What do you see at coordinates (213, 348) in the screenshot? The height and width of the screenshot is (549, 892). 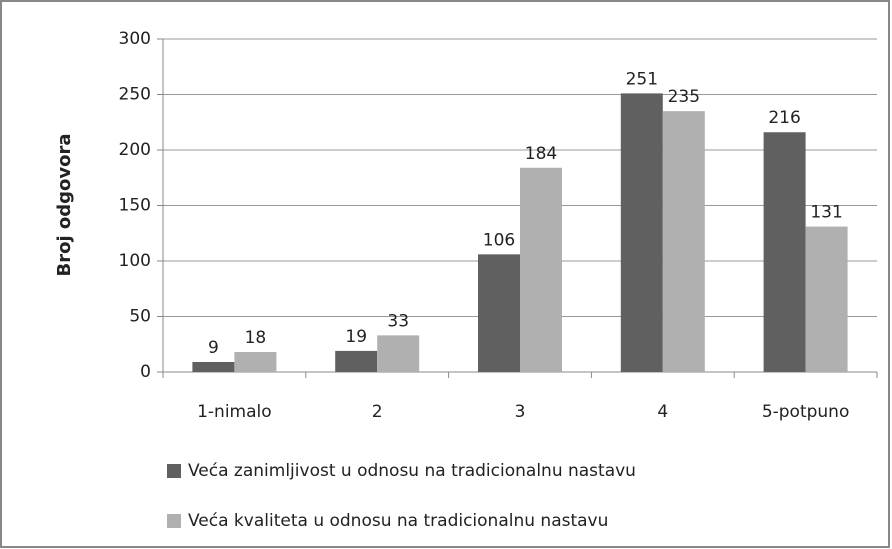 I see `value-label: 9` at bounding box center [213, 348].